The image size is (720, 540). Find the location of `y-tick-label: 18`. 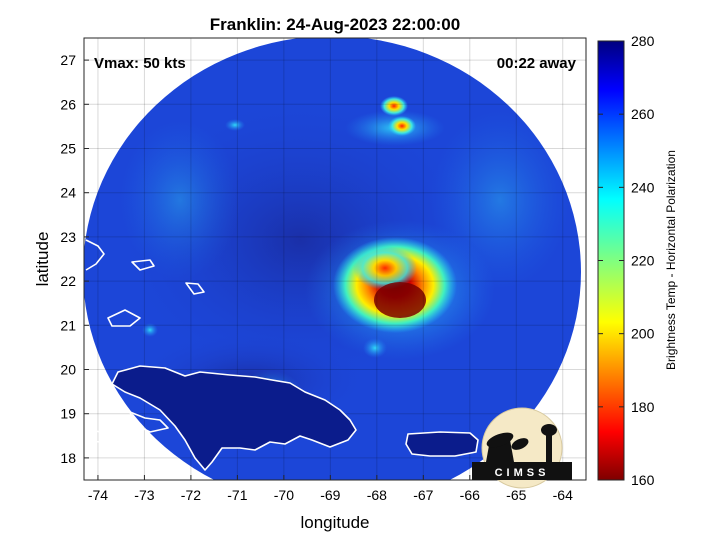

y-tick-label: 18 is located at coordinates (68, 458).